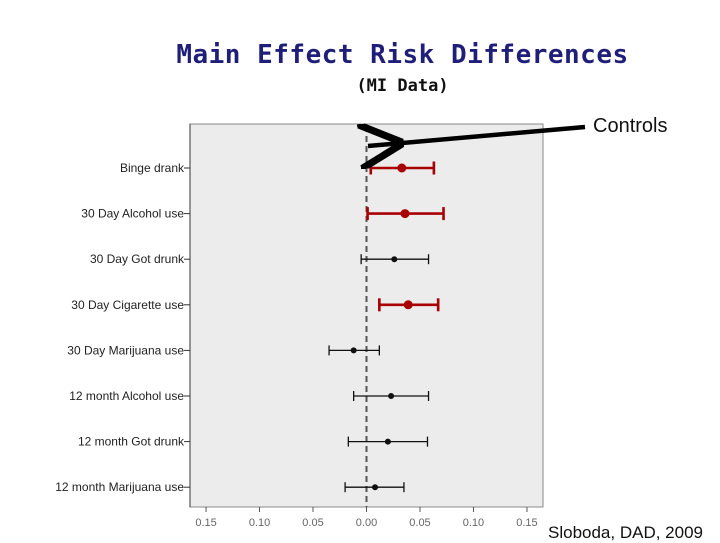 This screenshot has height=543, width=720. Describe the element at coordinates (126, 396) in the screenshot. I see `y-tick-label: 12 month Alcohol use` at that location.